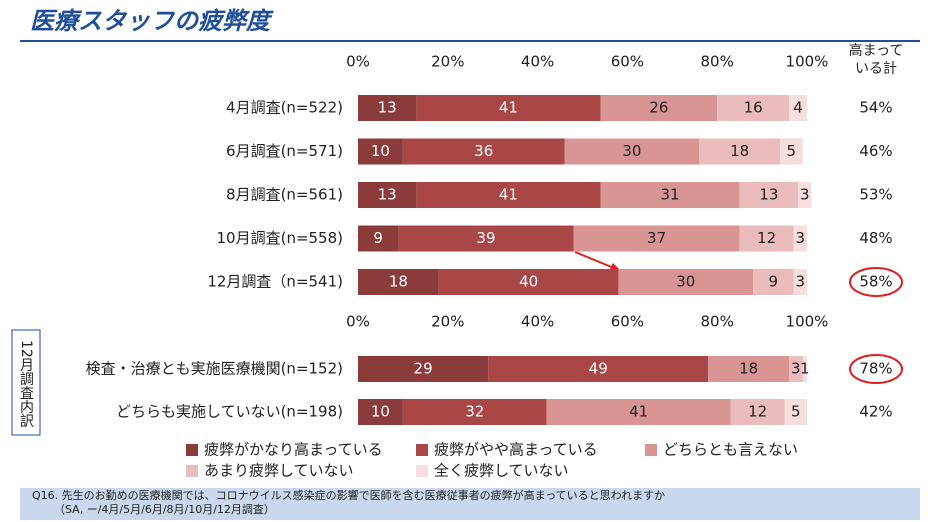  What do you see at coordinates (279, 471) in the screenshot?
I see `legend-label: あまり疲弊していない` at bounding box center [279, 471].